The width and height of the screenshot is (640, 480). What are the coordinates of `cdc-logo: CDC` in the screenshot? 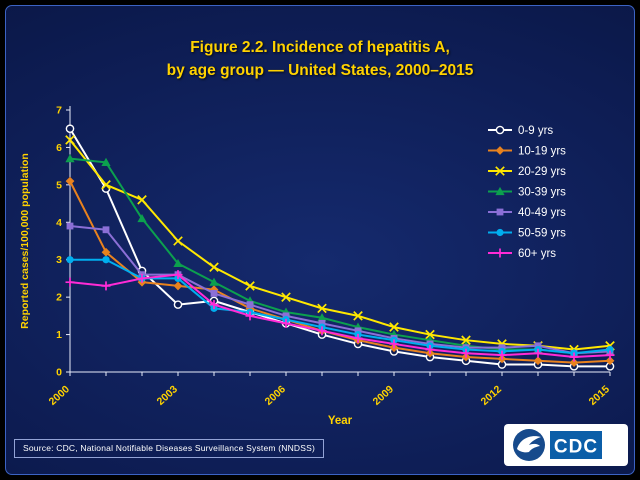 It's located at (576, 445).